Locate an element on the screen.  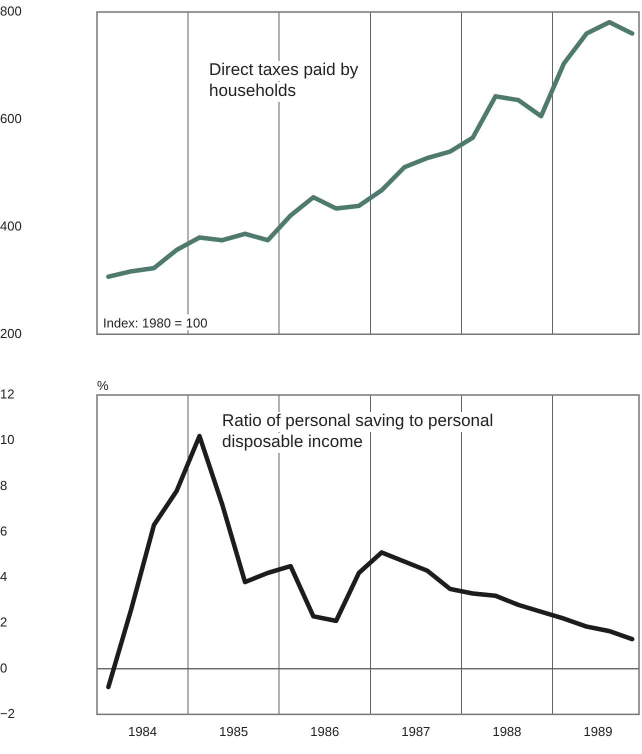
text: Ratio of personal saving to personal disposable income is located at coordinates (358, 431).